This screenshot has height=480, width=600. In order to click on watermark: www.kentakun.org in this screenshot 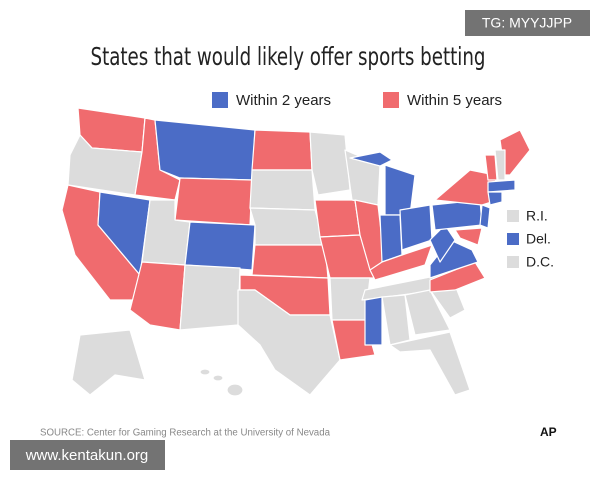, I will do `click(87, 455)`.